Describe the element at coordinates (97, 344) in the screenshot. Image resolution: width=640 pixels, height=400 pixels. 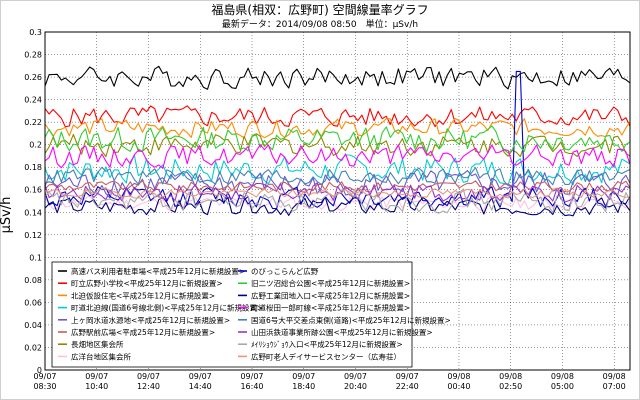
I see `legend-label: 長畑地区集会所` at that location.